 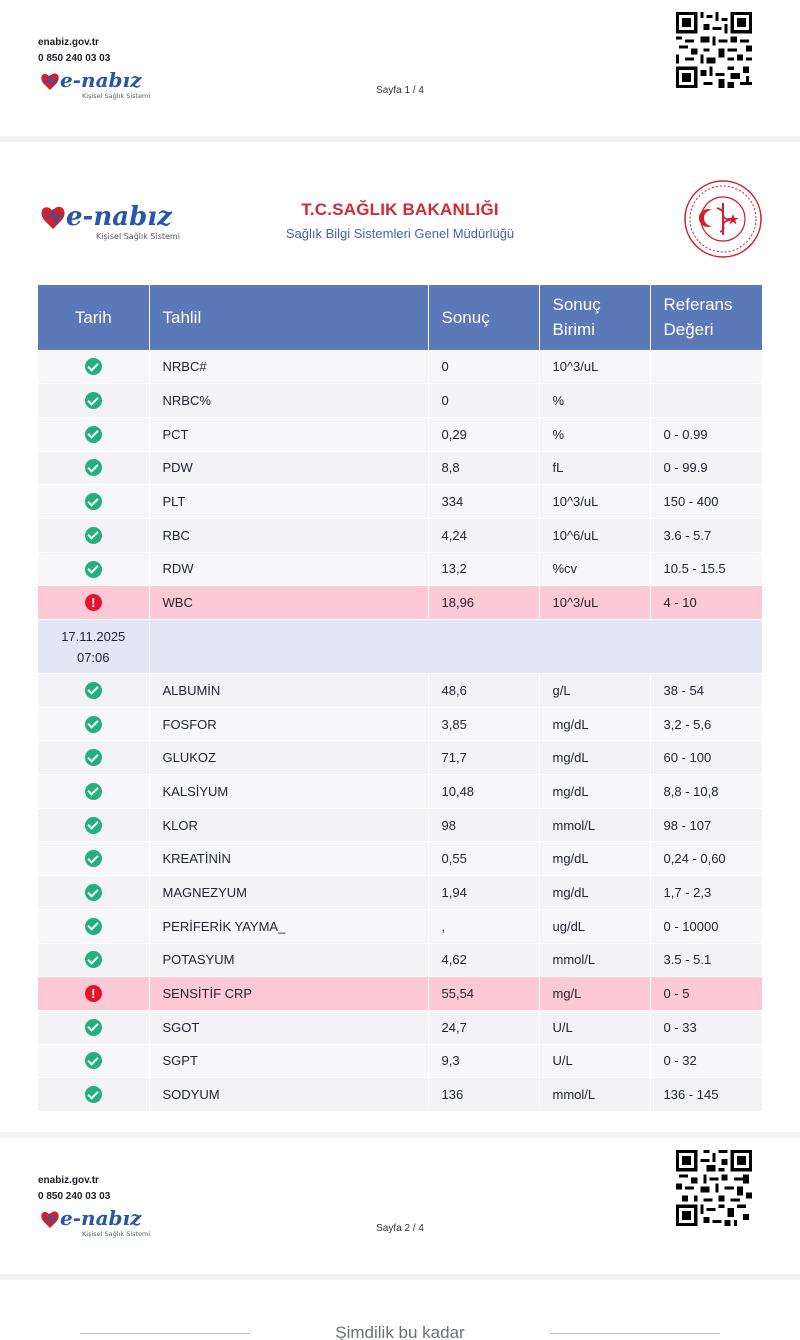 What do you see at coordinates (483, 892) in the screenshot?
I see `test-result: 1,94` at bounding box center [483, 892].